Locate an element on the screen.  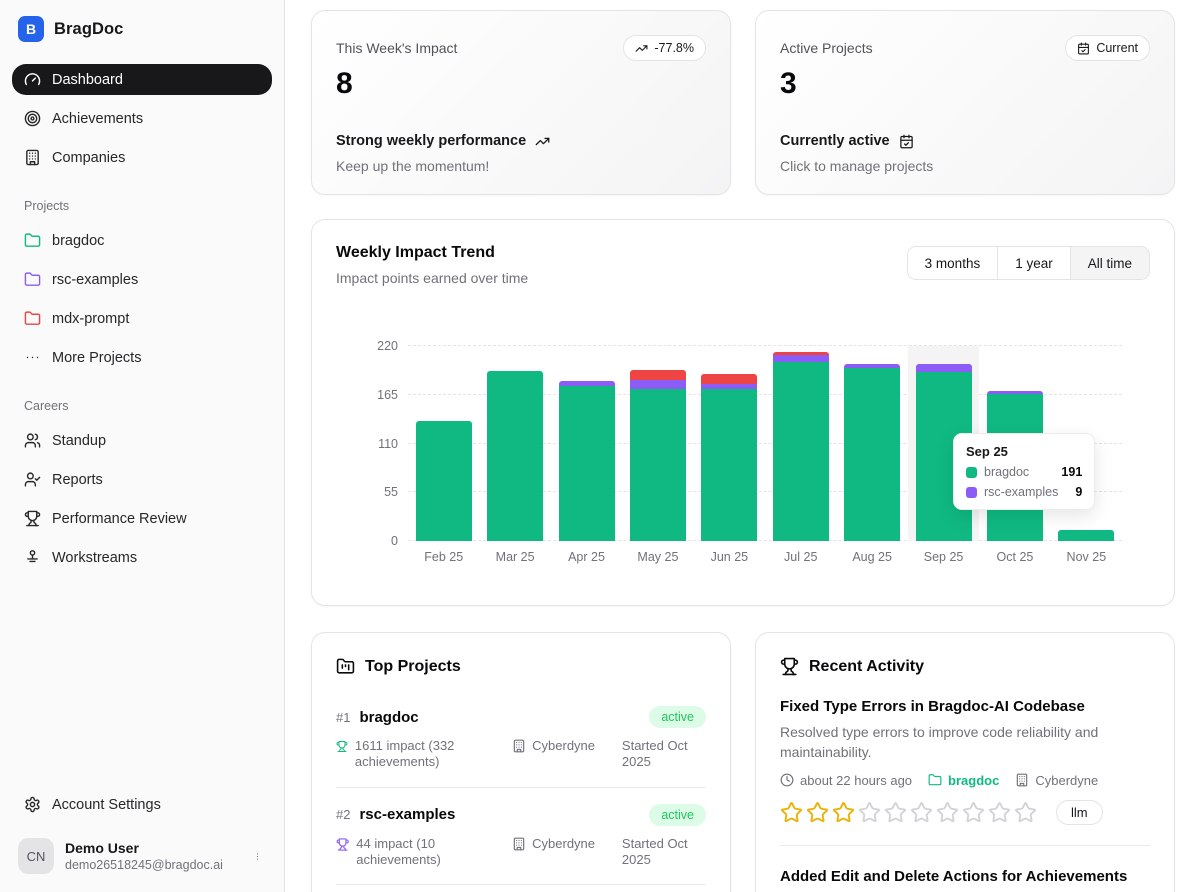
status-badge: active is located at coordinates (677, 814).